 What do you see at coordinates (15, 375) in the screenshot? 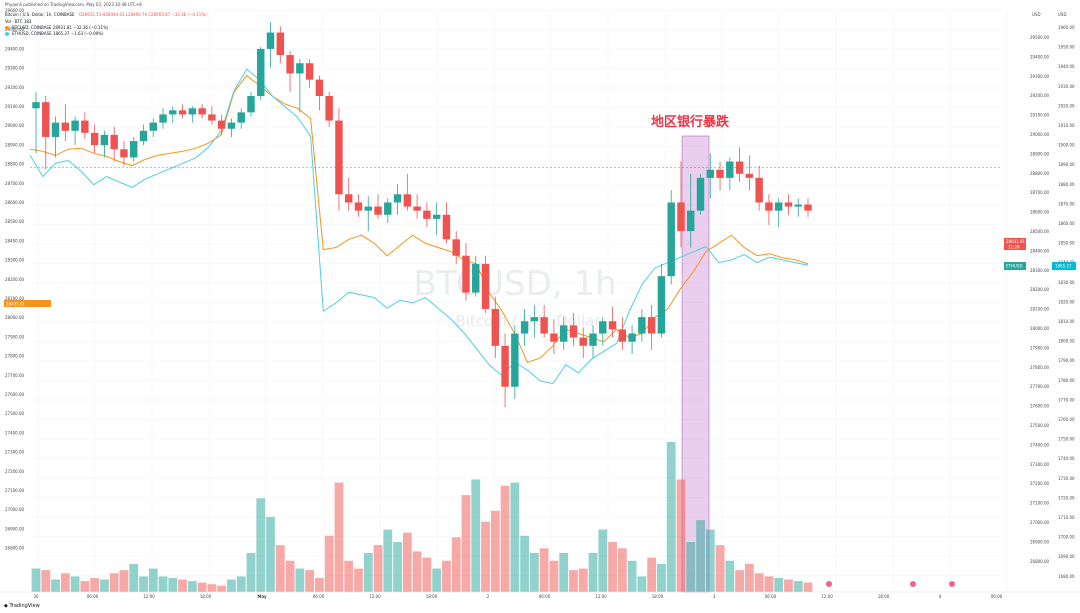
I see `left-axis-tick: 27700.00` at bounding box center [15, 375].